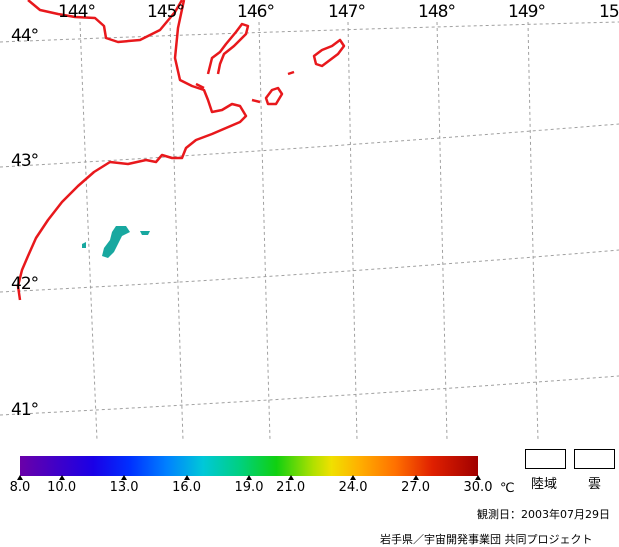  What do you see at coordinates (249, 466) in the screenshot?
I see `temperature-colorbar` at bounding box center [249, 466].